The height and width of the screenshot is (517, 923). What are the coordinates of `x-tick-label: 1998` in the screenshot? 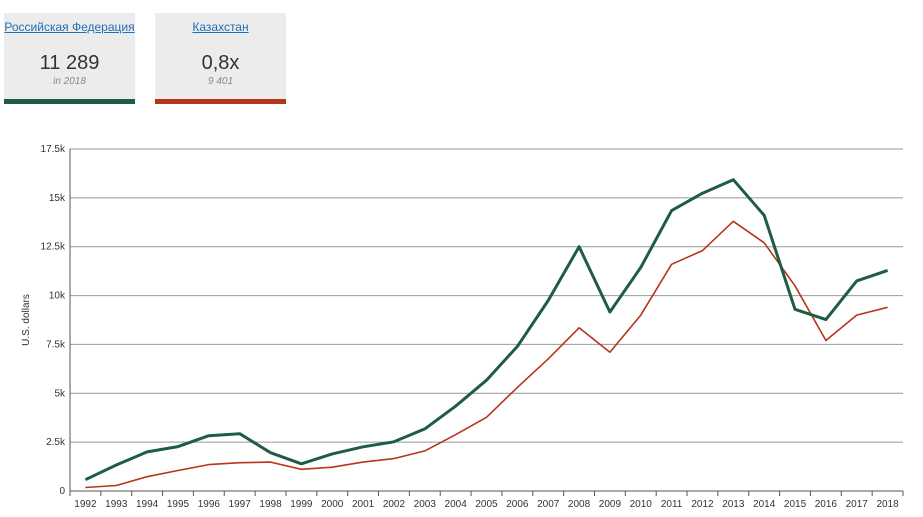 It's located at (270, 504).